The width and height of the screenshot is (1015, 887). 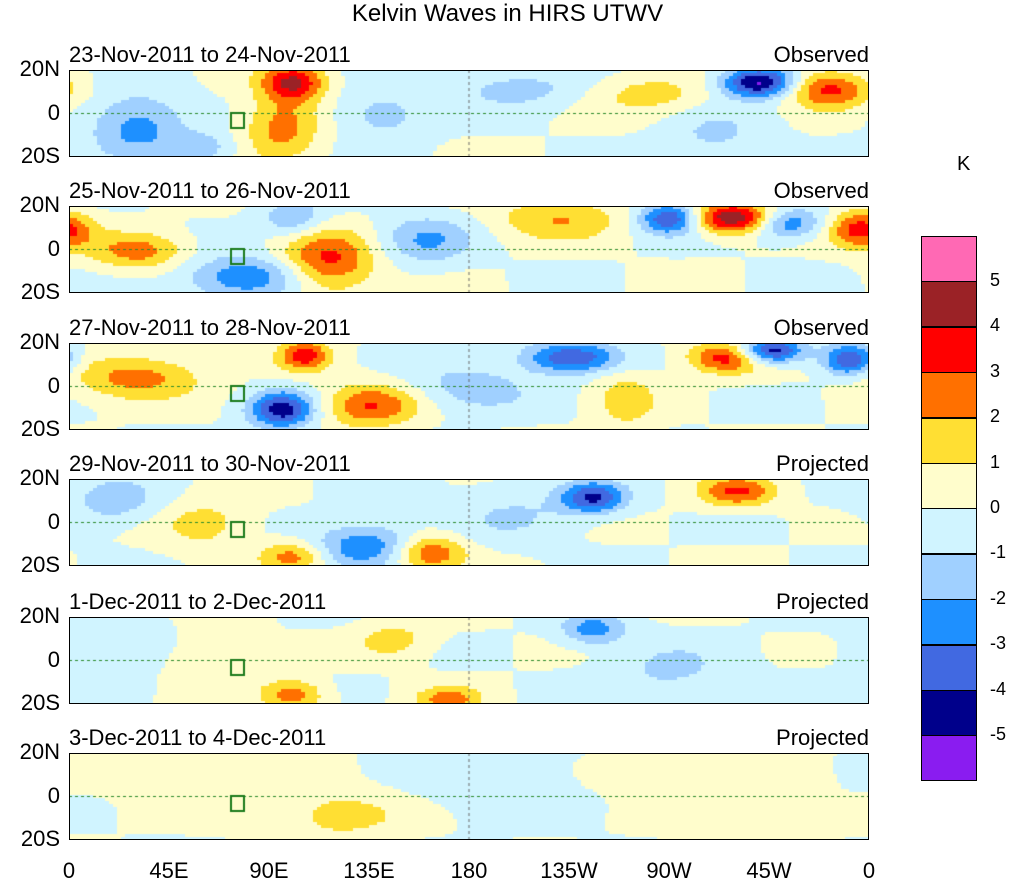 I want to click on panel-period: 27-Nov-2011 to 28-Nov-2011, so click(x=210, y=327).